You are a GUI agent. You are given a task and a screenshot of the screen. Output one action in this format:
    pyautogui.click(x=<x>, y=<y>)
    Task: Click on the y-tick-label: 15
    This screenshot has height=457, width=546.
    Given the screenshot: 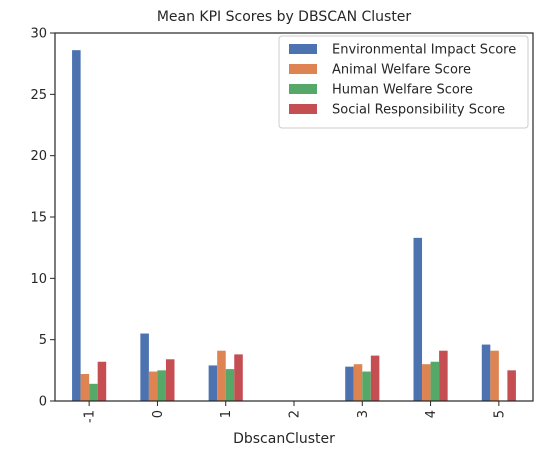 What is the action you would take?
    pyautogui.click(x=38, y=218)
    